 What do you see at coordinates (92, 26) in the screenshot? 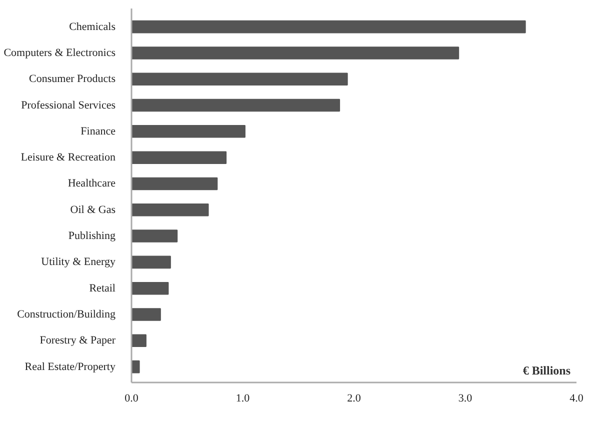
I see `y-tick-label: Chemicals` at bounding box center [92, 26].